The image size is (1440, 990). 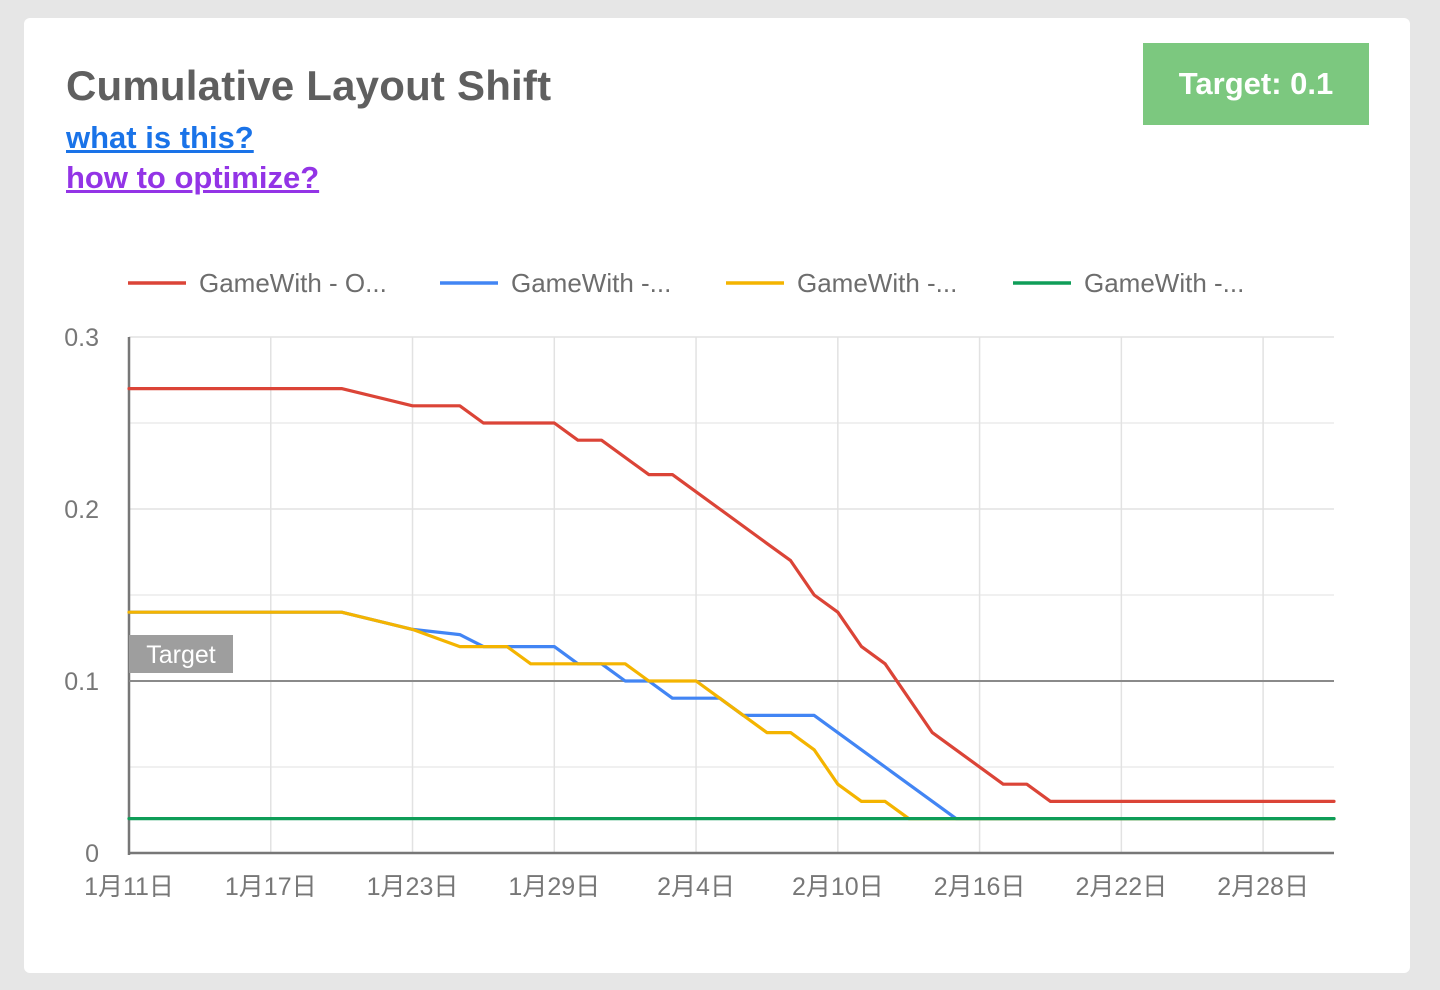 I want to click on target-line-group: Target, so click(x=731, y=658).